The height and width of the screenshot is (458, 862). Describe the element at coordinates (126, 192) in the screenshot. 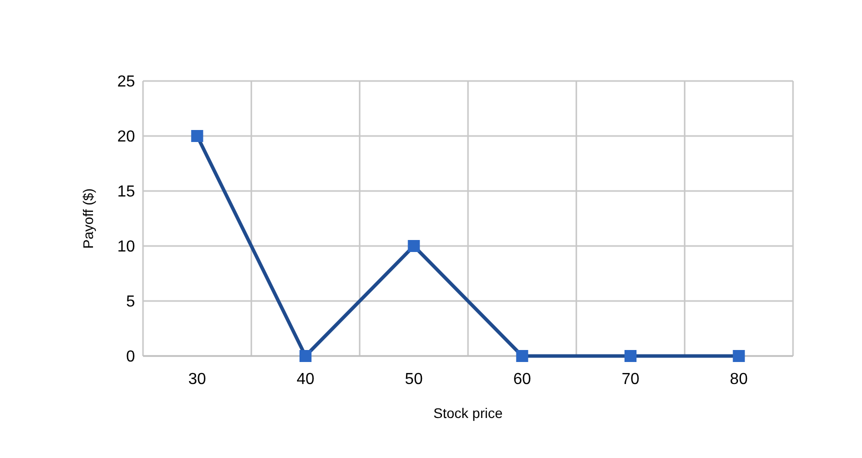

I see `y-tick-label: 15` at that location.